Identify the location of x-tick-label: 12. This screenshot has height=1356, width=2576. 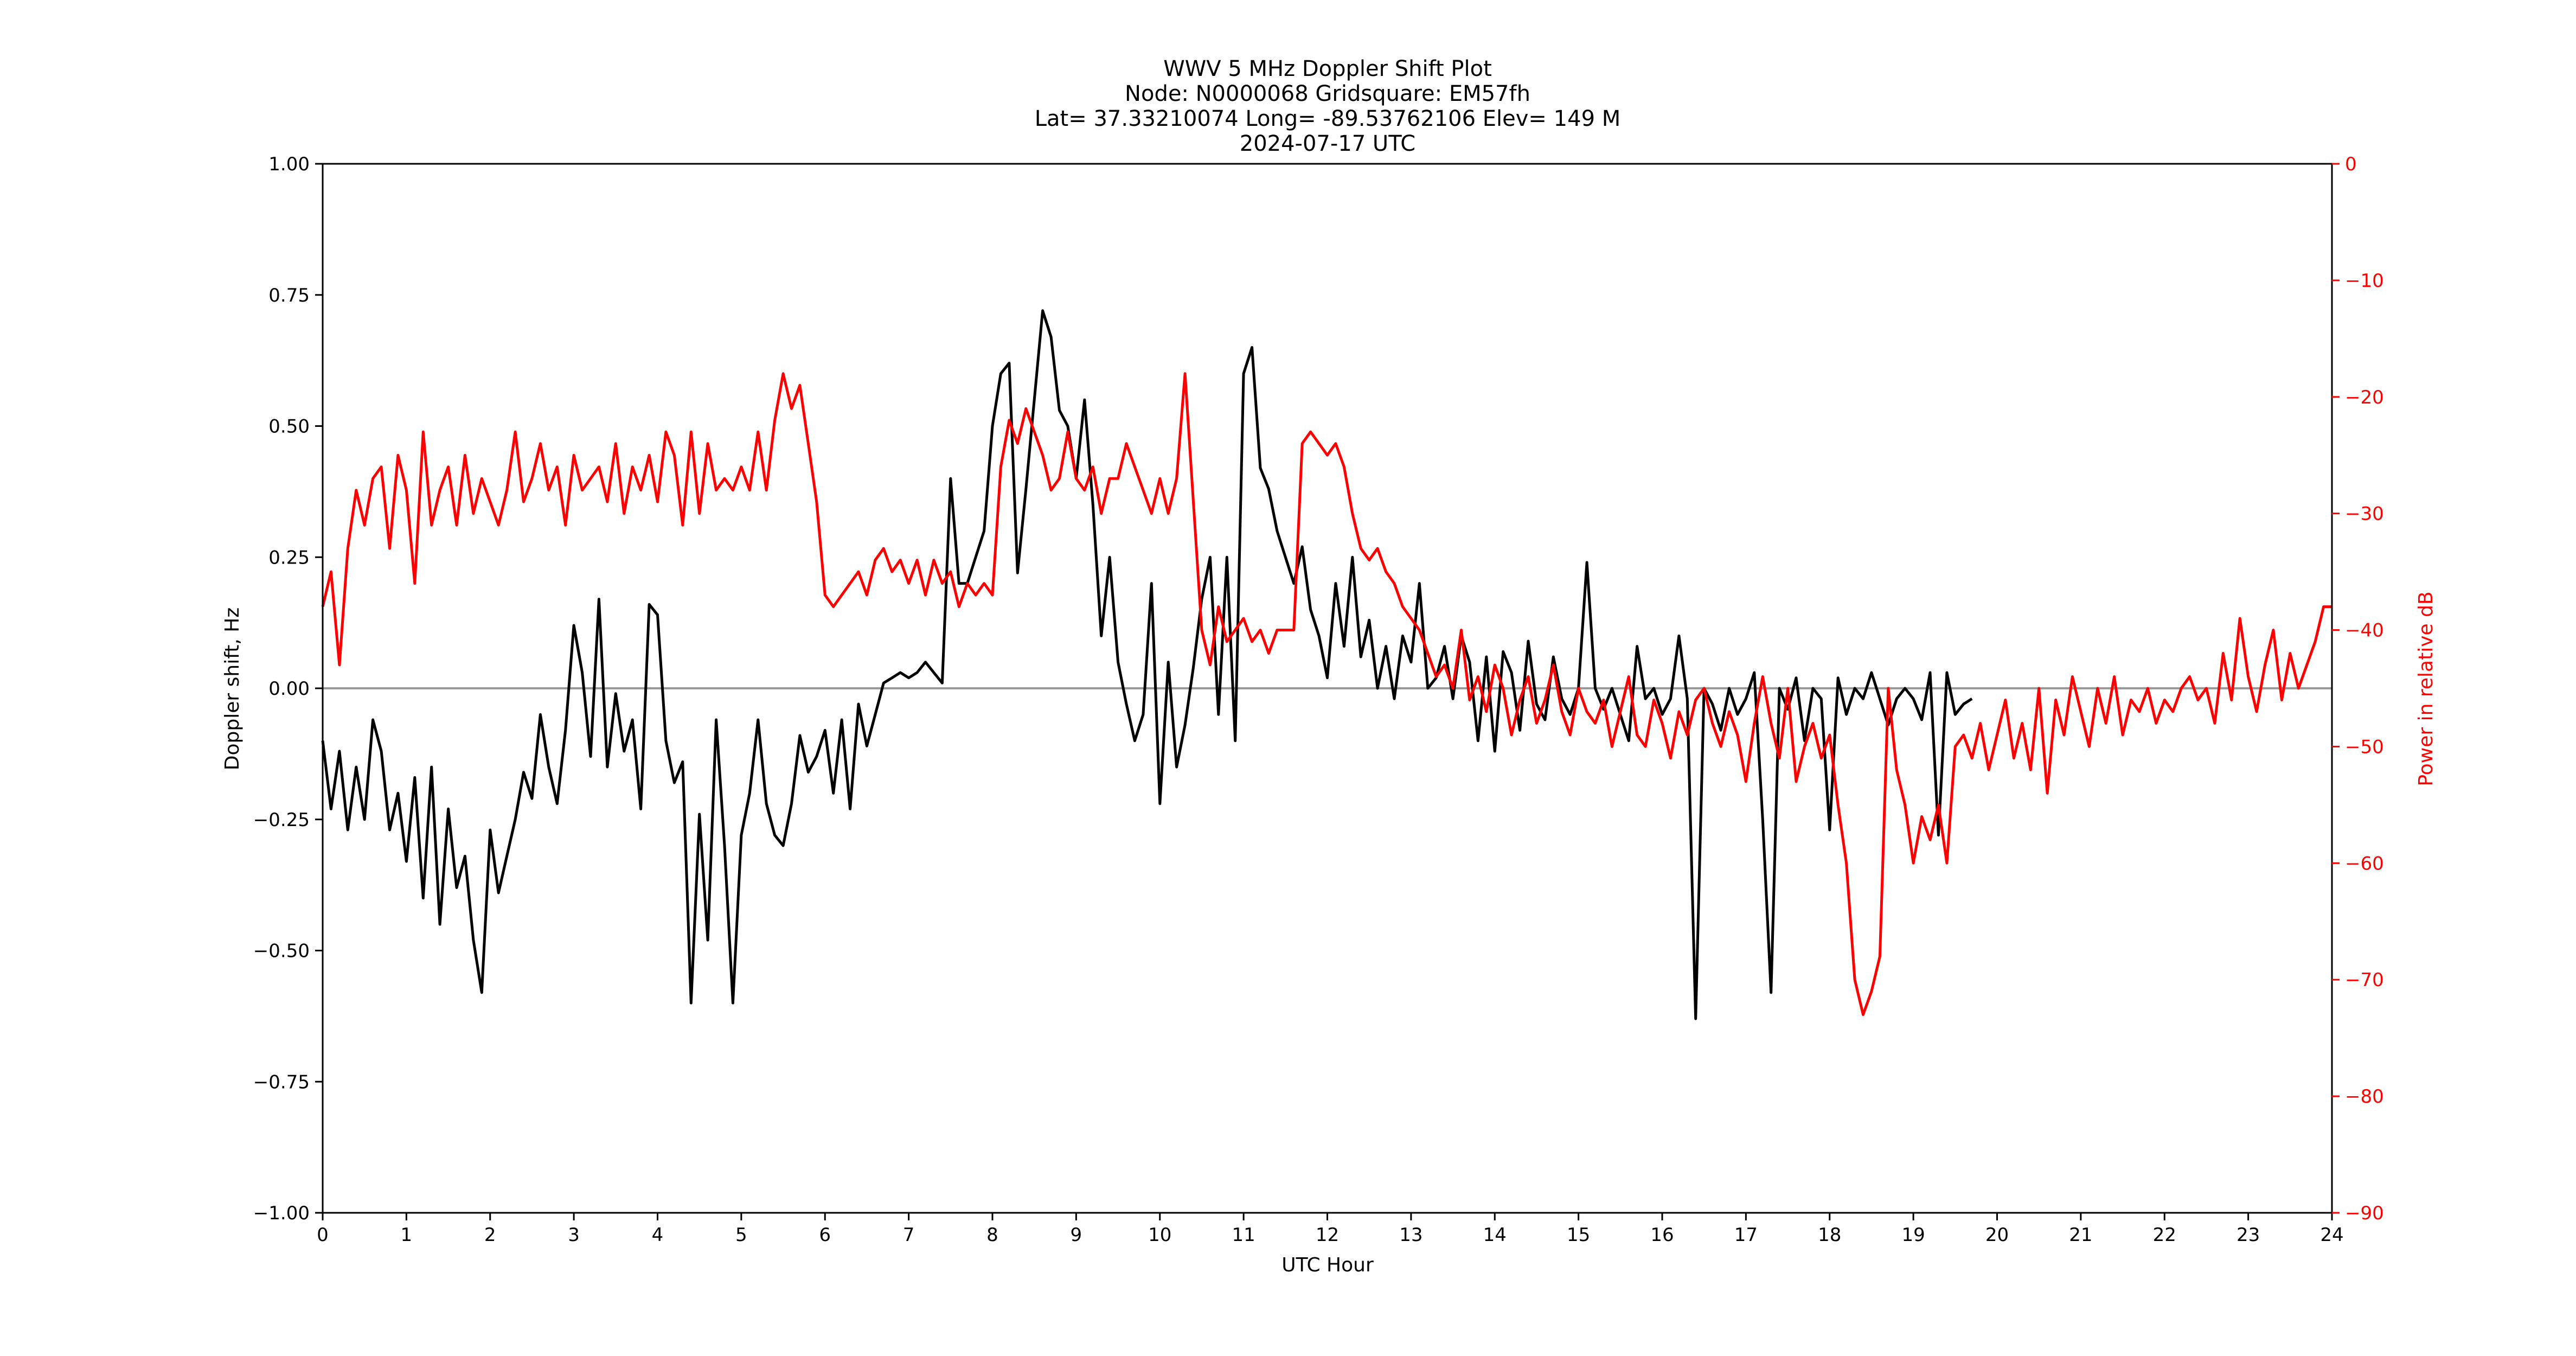
(1327, 1235).